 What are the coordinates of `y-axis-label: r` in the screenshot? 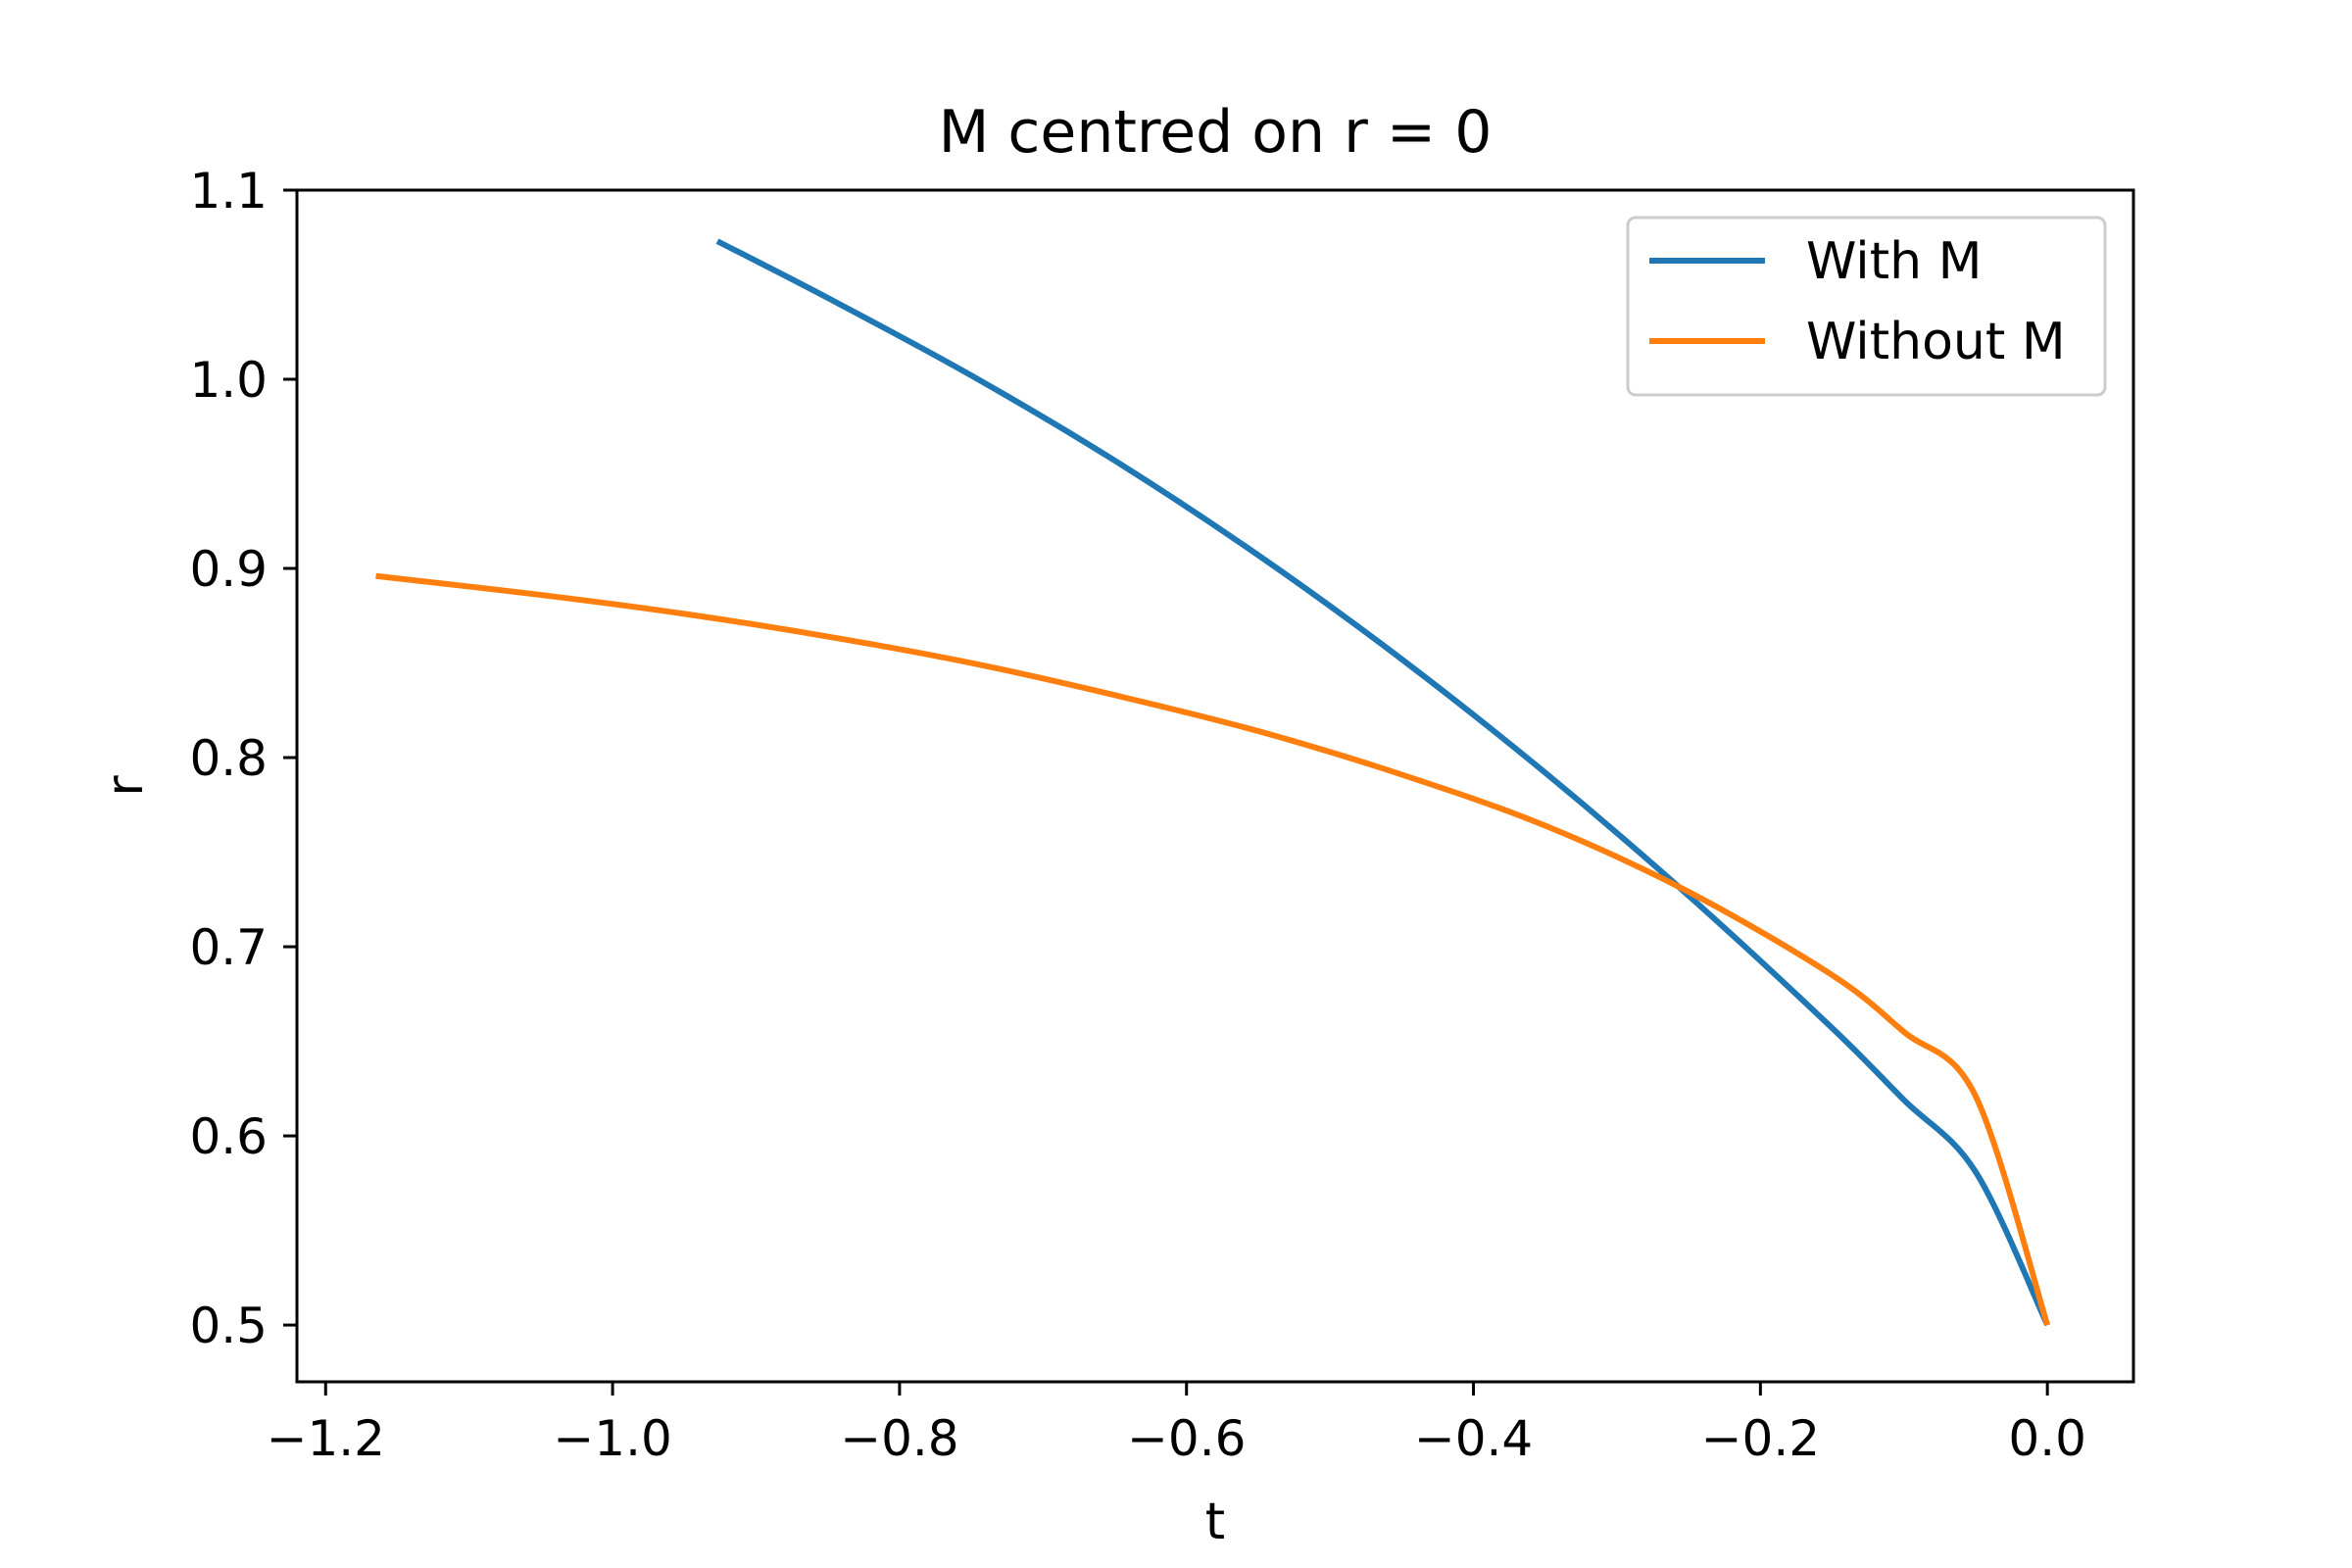 It's located at (126, 786).